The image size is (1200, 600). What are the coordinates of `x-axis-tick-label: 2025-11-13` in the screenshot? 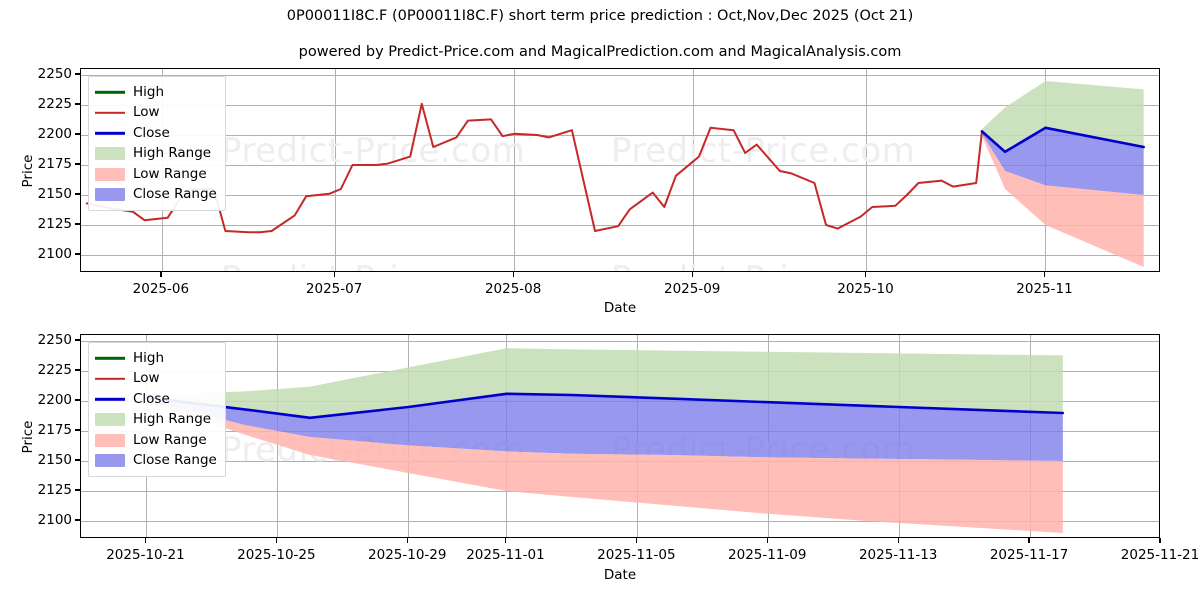 It's located at (898, 555).